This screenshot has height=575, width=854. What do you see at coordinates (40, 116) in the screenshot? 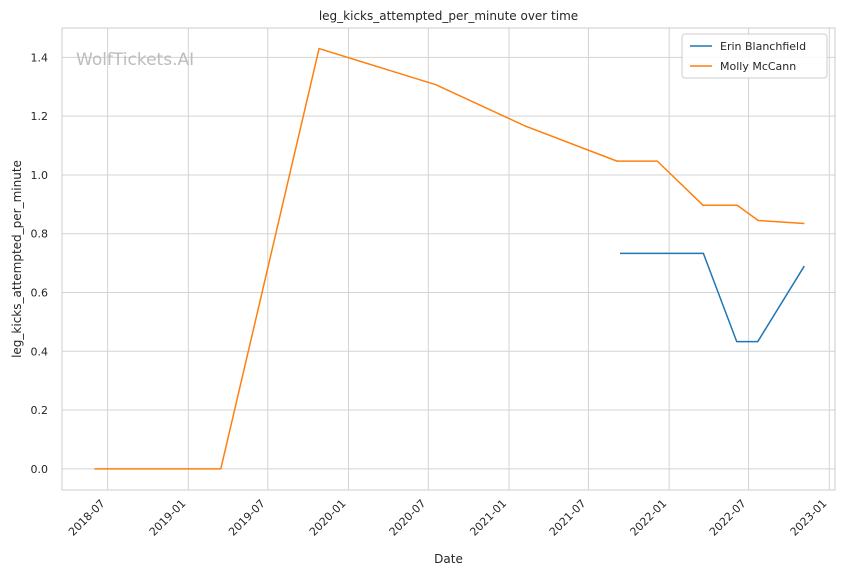
I see `y-tick-label: 1.2` at bounding box center [40, 116].